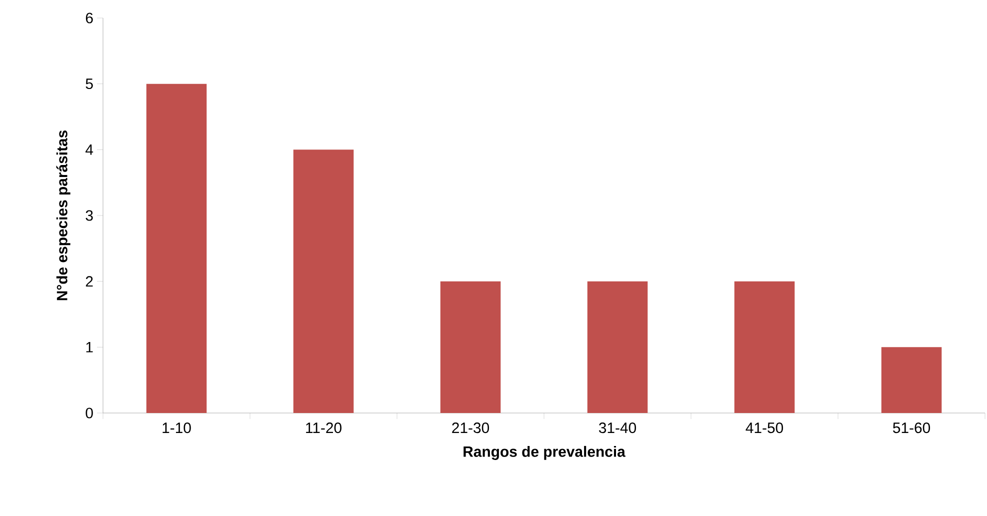 Image resolution: width=987 pixels, height=516 pixels. I want to click on y-axis-title: N°de especies parásitas, so click(63, 215).